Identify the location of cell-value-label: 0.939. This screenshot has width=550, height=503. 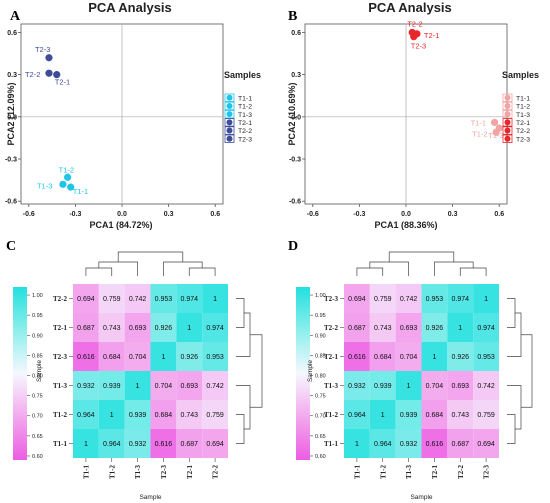
(383, 386).